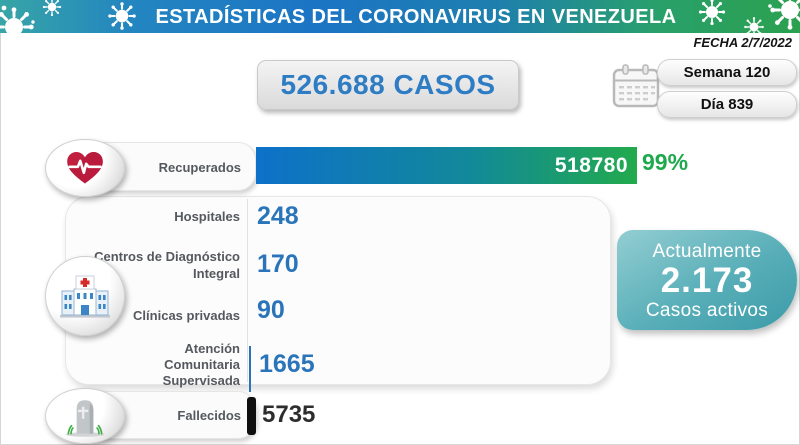  Describe the element at coordinates (167, 265) in the screenshot. I see `facility-label: Centros de Diagnóstico Integral` at that location.